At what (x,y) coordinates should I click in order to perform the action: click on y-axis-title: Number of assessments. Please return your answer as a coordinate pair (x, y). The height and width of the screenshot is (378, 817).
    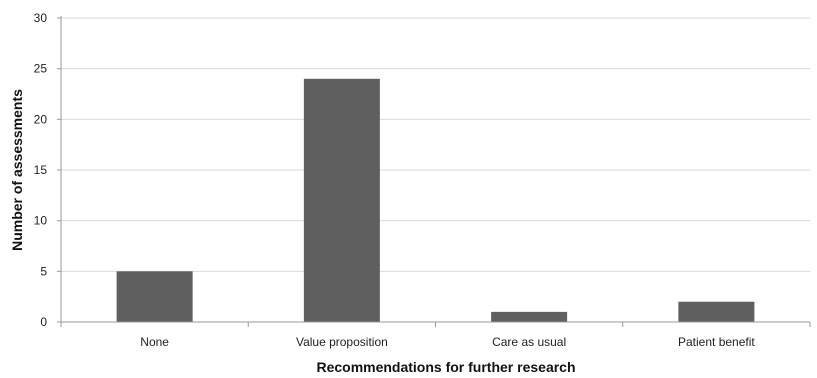
    Looking at the image, I should click on (17, 170).